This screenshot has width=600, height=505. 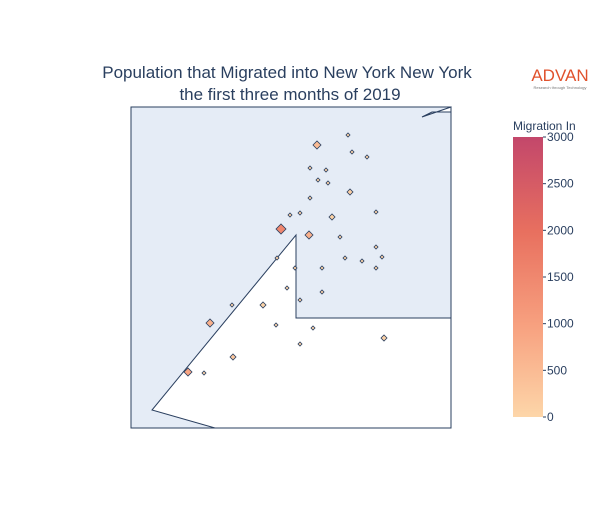 I want to click on colorbar-tick-label: 1000, so click(x=560, y=324).